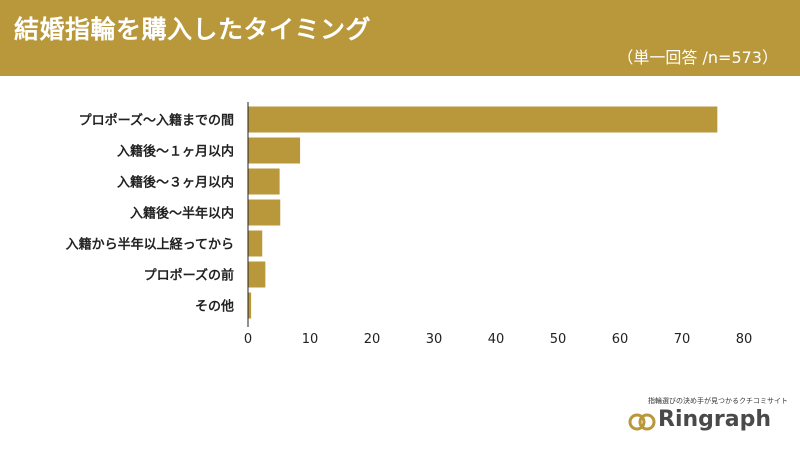 Image resolution: width=800 pixels, height=450 pixels. I want to click on x-tick-label: 10, so click(310, 339).